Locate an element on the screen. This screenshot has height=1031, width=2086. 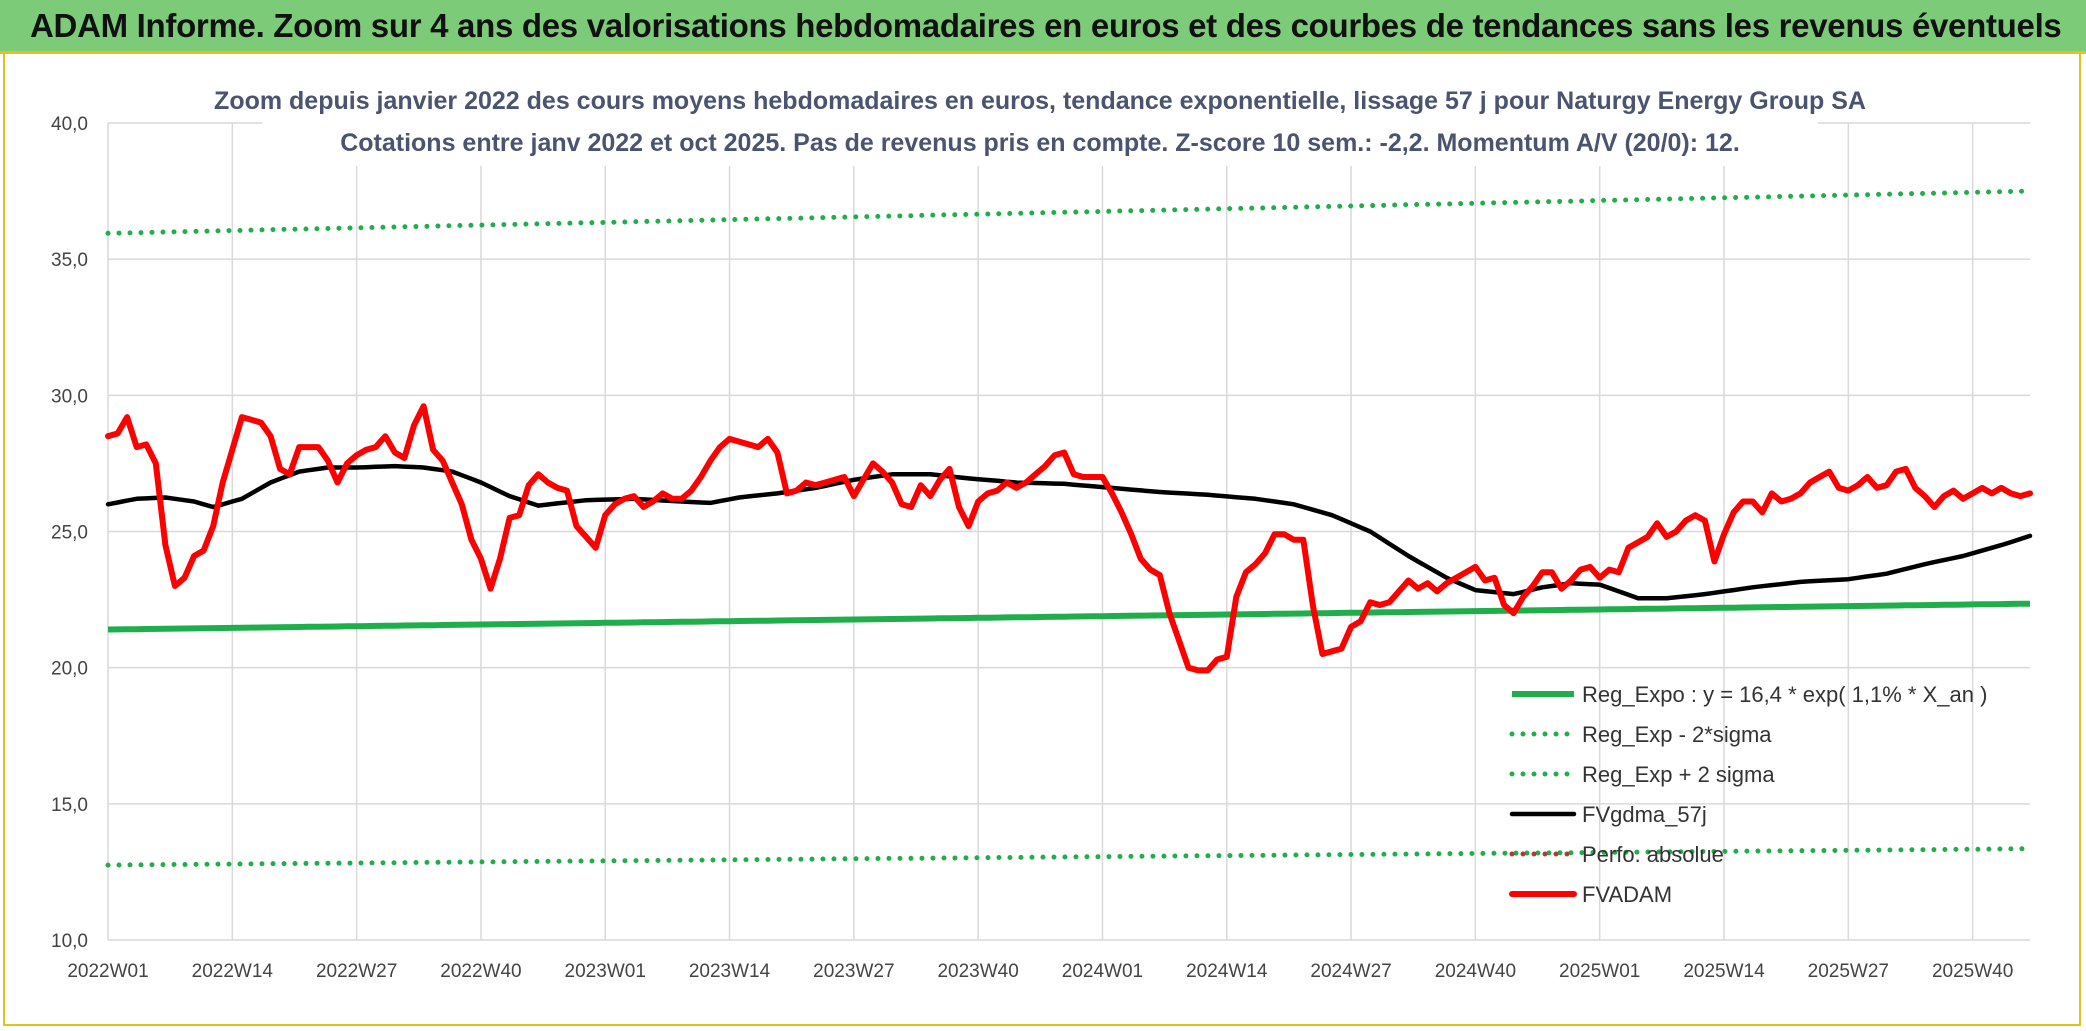
y-tick-label: 30,0 is located at coordinates (69, 396).